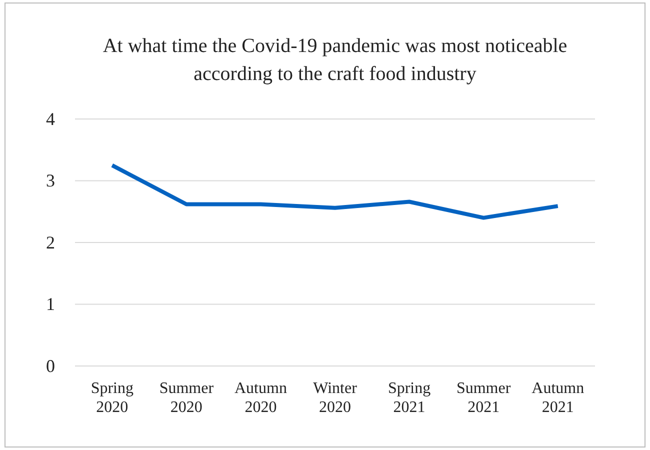  Describe the element at coordinates (186, 398) in the screenshot. I see `x-tick-label: Summer 2020` at that location.